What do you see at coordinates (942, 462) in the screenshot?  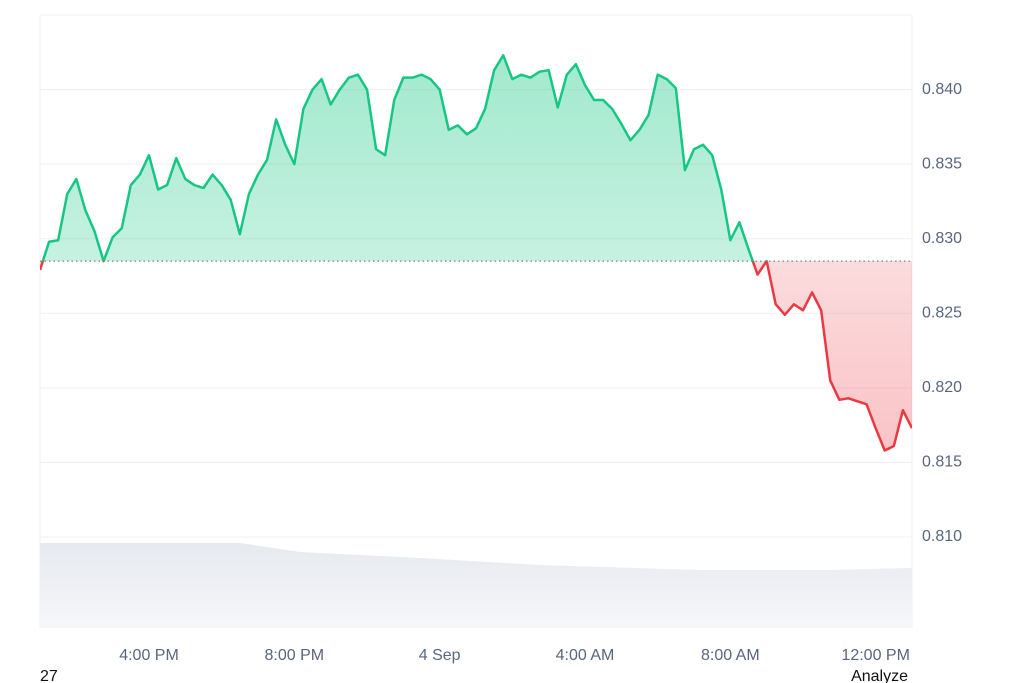 I see `y-tick-label: 0.815` at bounding box center [942, 462].